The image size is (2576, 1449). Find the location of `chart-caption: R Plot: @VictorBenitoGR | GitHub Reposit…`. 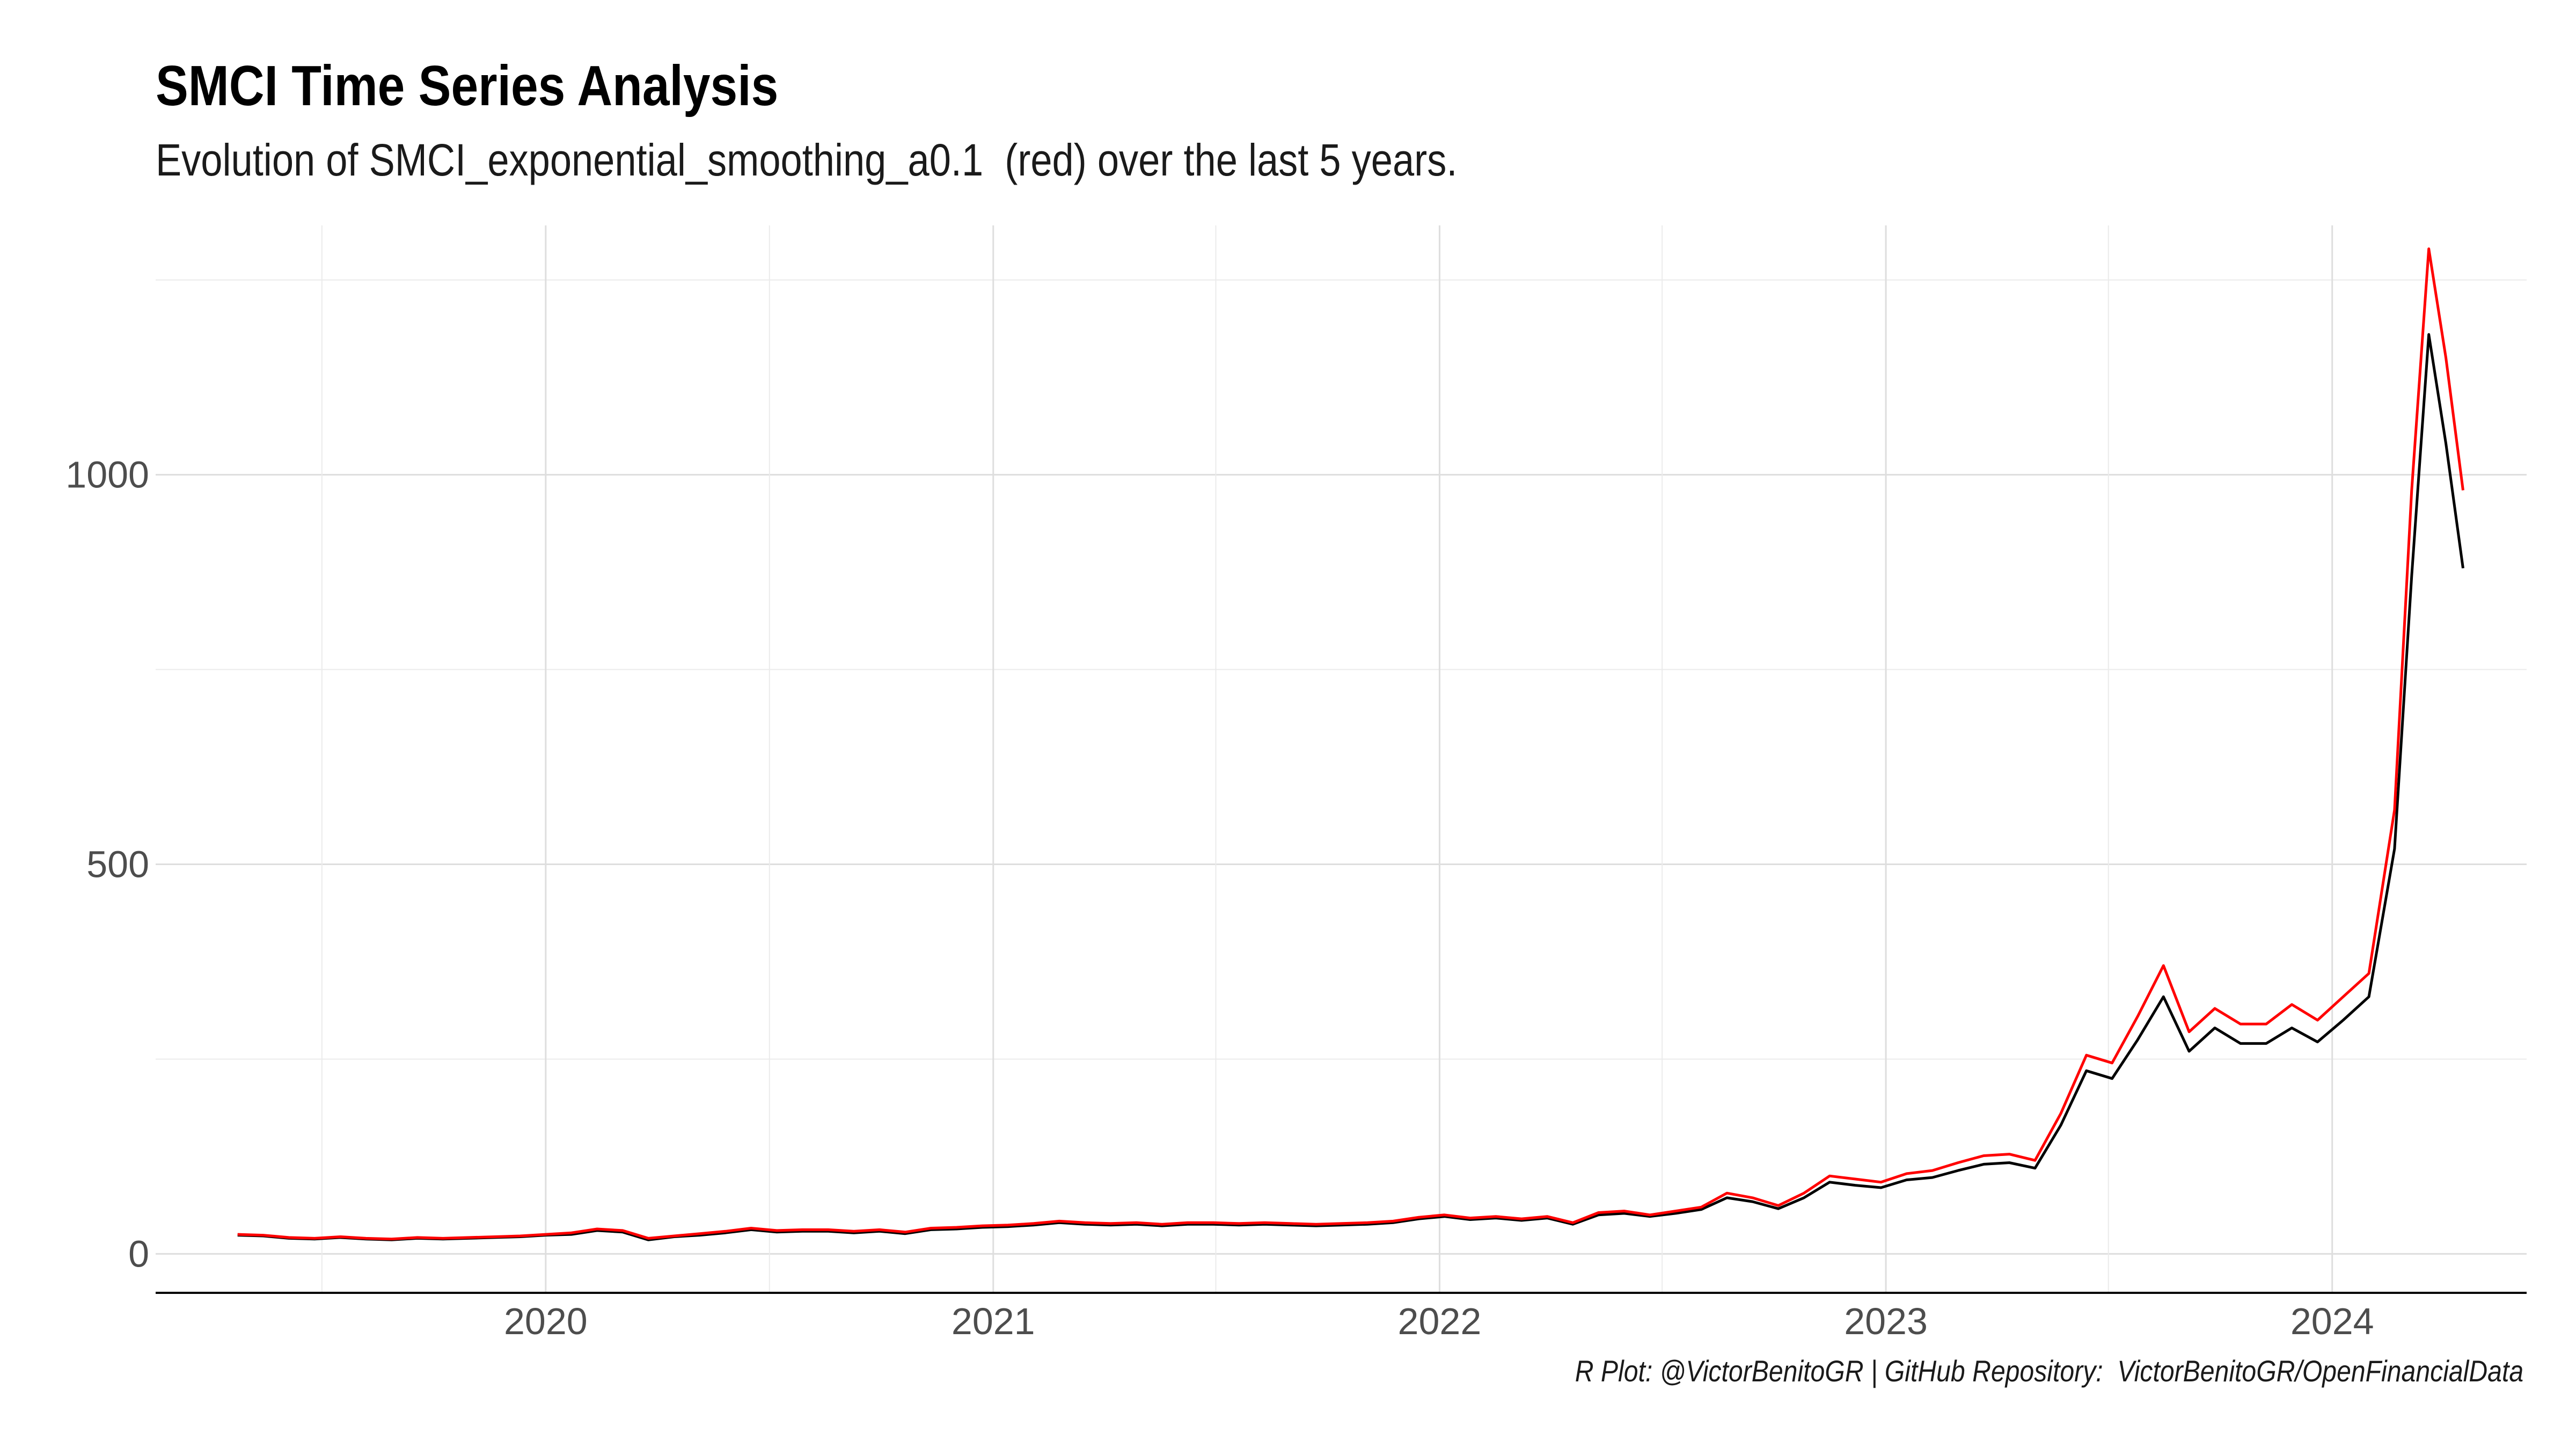

chart-caption: R Plot: @VictorBenitoGR | GitHub Reposit… is located at coordinates (2049, 1371).